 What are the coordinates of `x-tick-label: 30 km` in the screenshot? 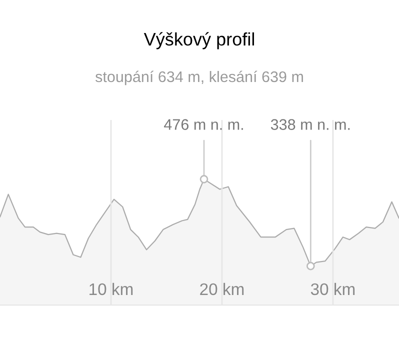 It's located at (332, 289).